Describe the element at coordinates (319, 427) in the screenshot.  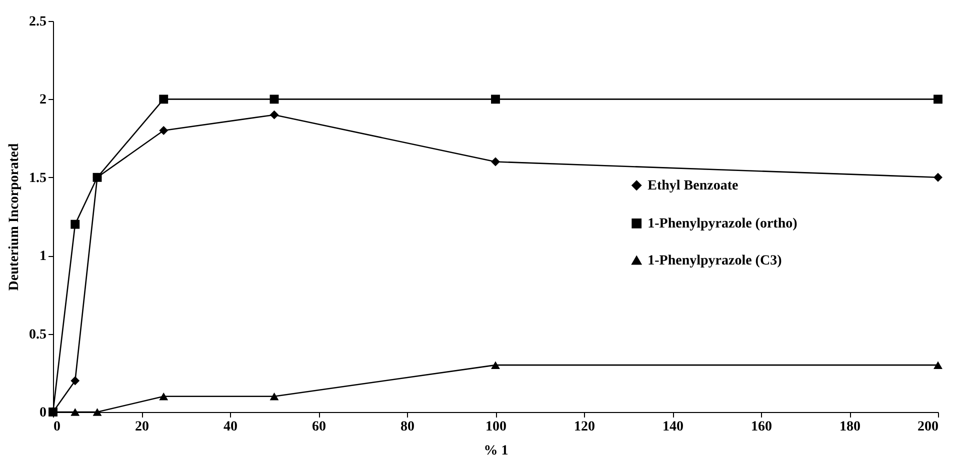
I see `x-tick-label: 60` at that location.